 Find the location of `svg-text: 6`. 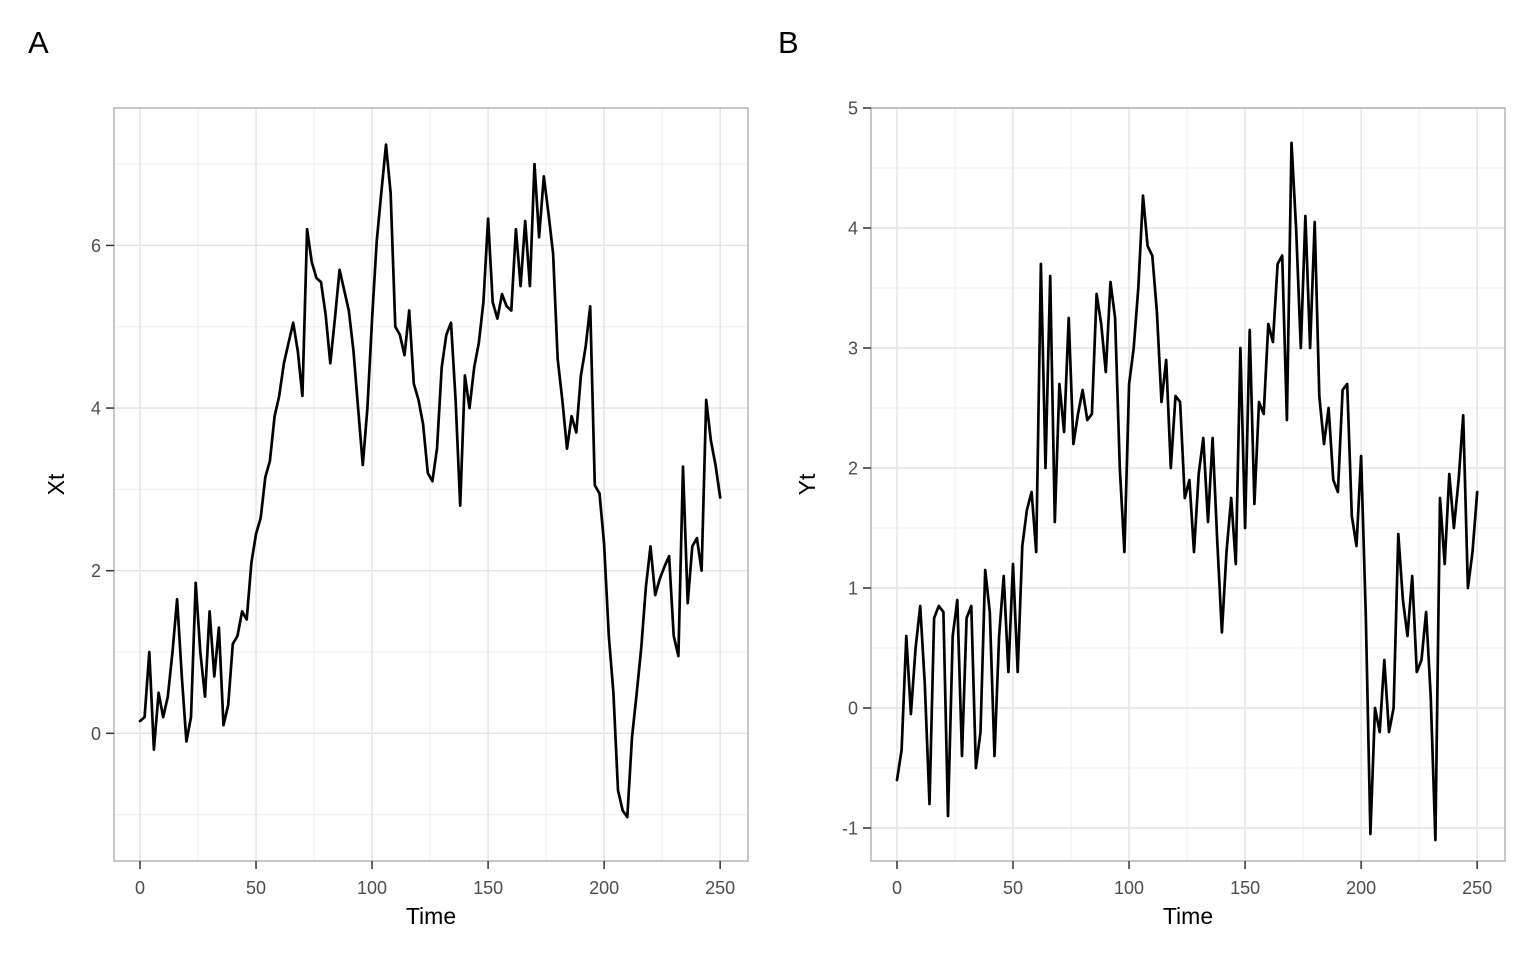

svg-text: 6 is located at coordinates (96, 246).